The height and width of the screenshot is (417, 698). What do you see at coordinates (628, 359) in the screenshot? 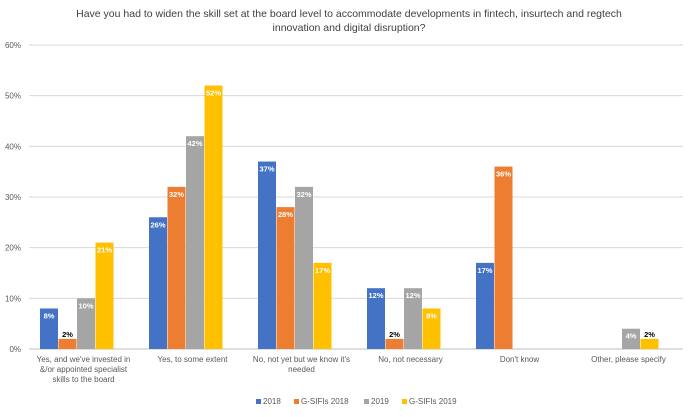
I see `x-tick-label: Other, please specify` at bounding box center [628, 359].